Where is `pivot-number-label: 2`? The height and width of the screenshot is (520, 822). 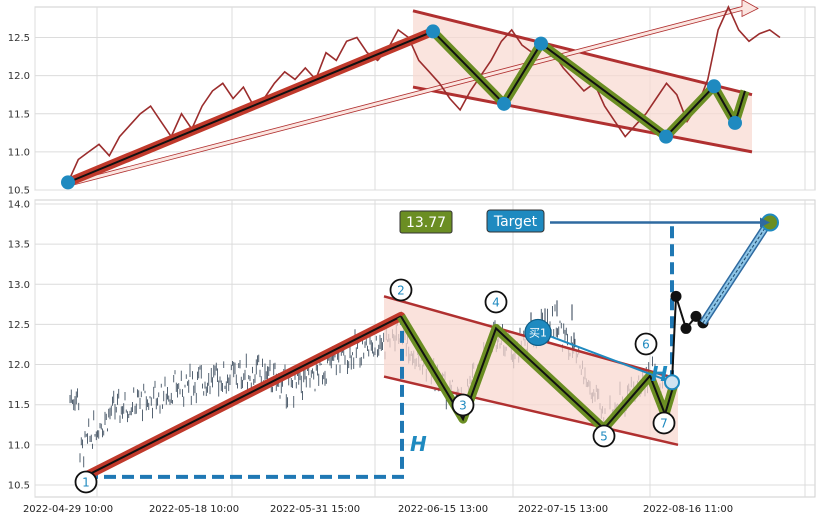 pivot-number-label: 2 is located at coordinates (401, 291).